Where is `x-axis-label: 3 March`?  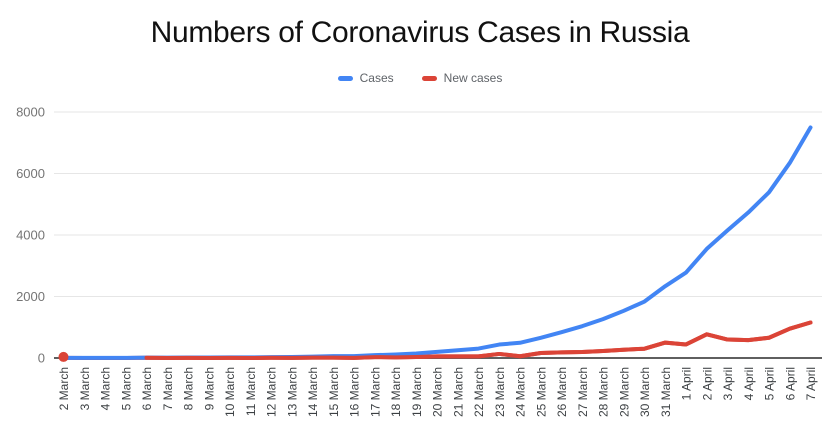
x-axis-label: 3 March is located at coordinates (85, 388).